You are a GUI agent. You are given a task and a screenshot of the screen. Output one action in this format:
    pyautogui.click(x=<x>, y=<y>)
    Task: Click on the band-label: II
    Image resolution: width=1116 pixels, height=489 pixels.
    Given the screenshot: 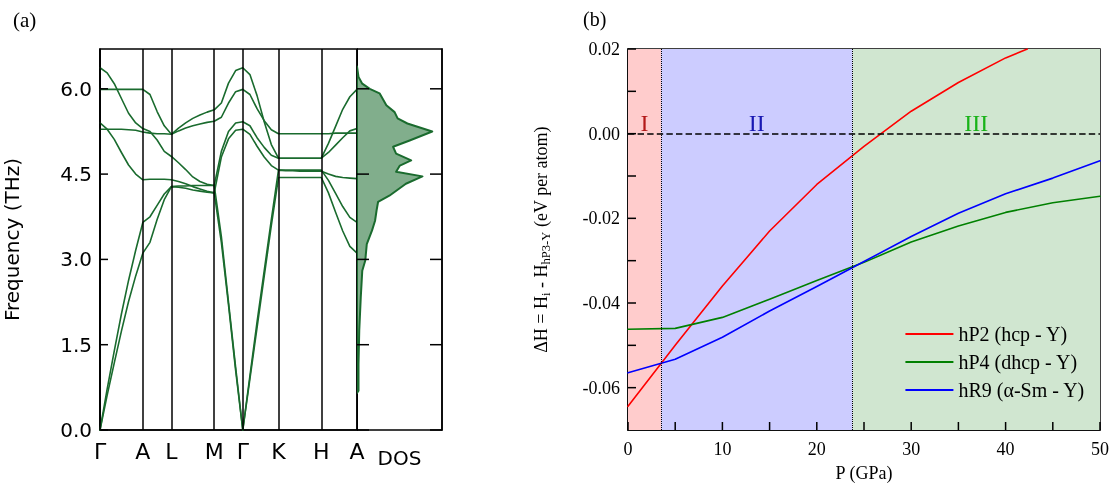 What is the action you would take?
    pyautogui.click(x=756, y=123)
    